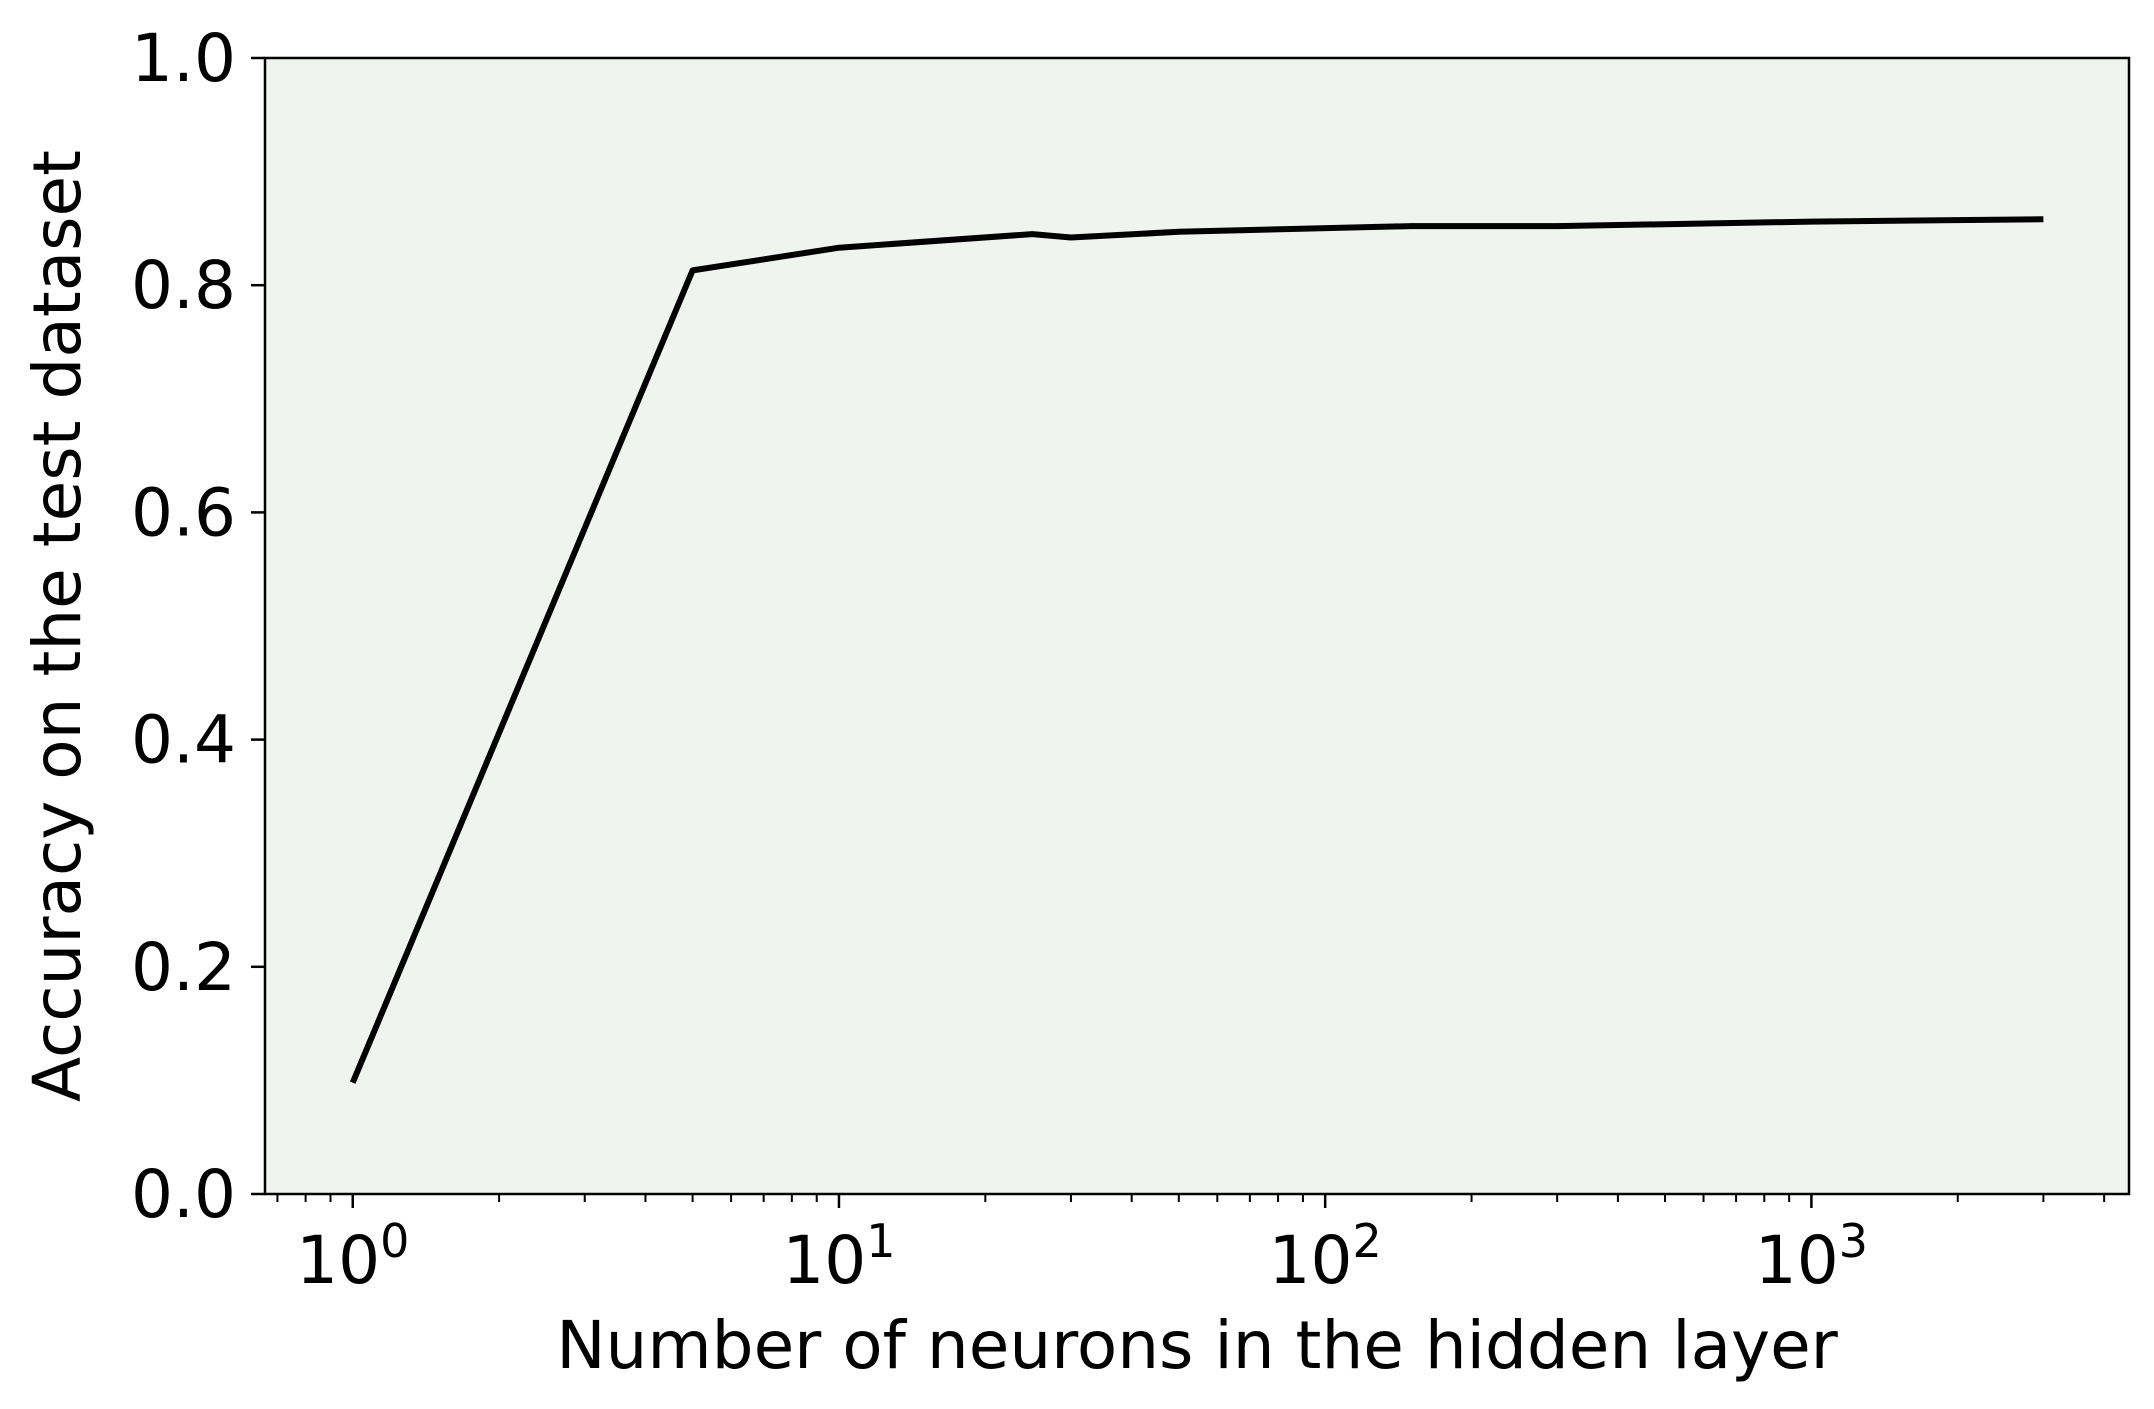  Describe the element at coordinates (1191, 1198) in the screenshot. I see `x-minor-ticks` at that location.